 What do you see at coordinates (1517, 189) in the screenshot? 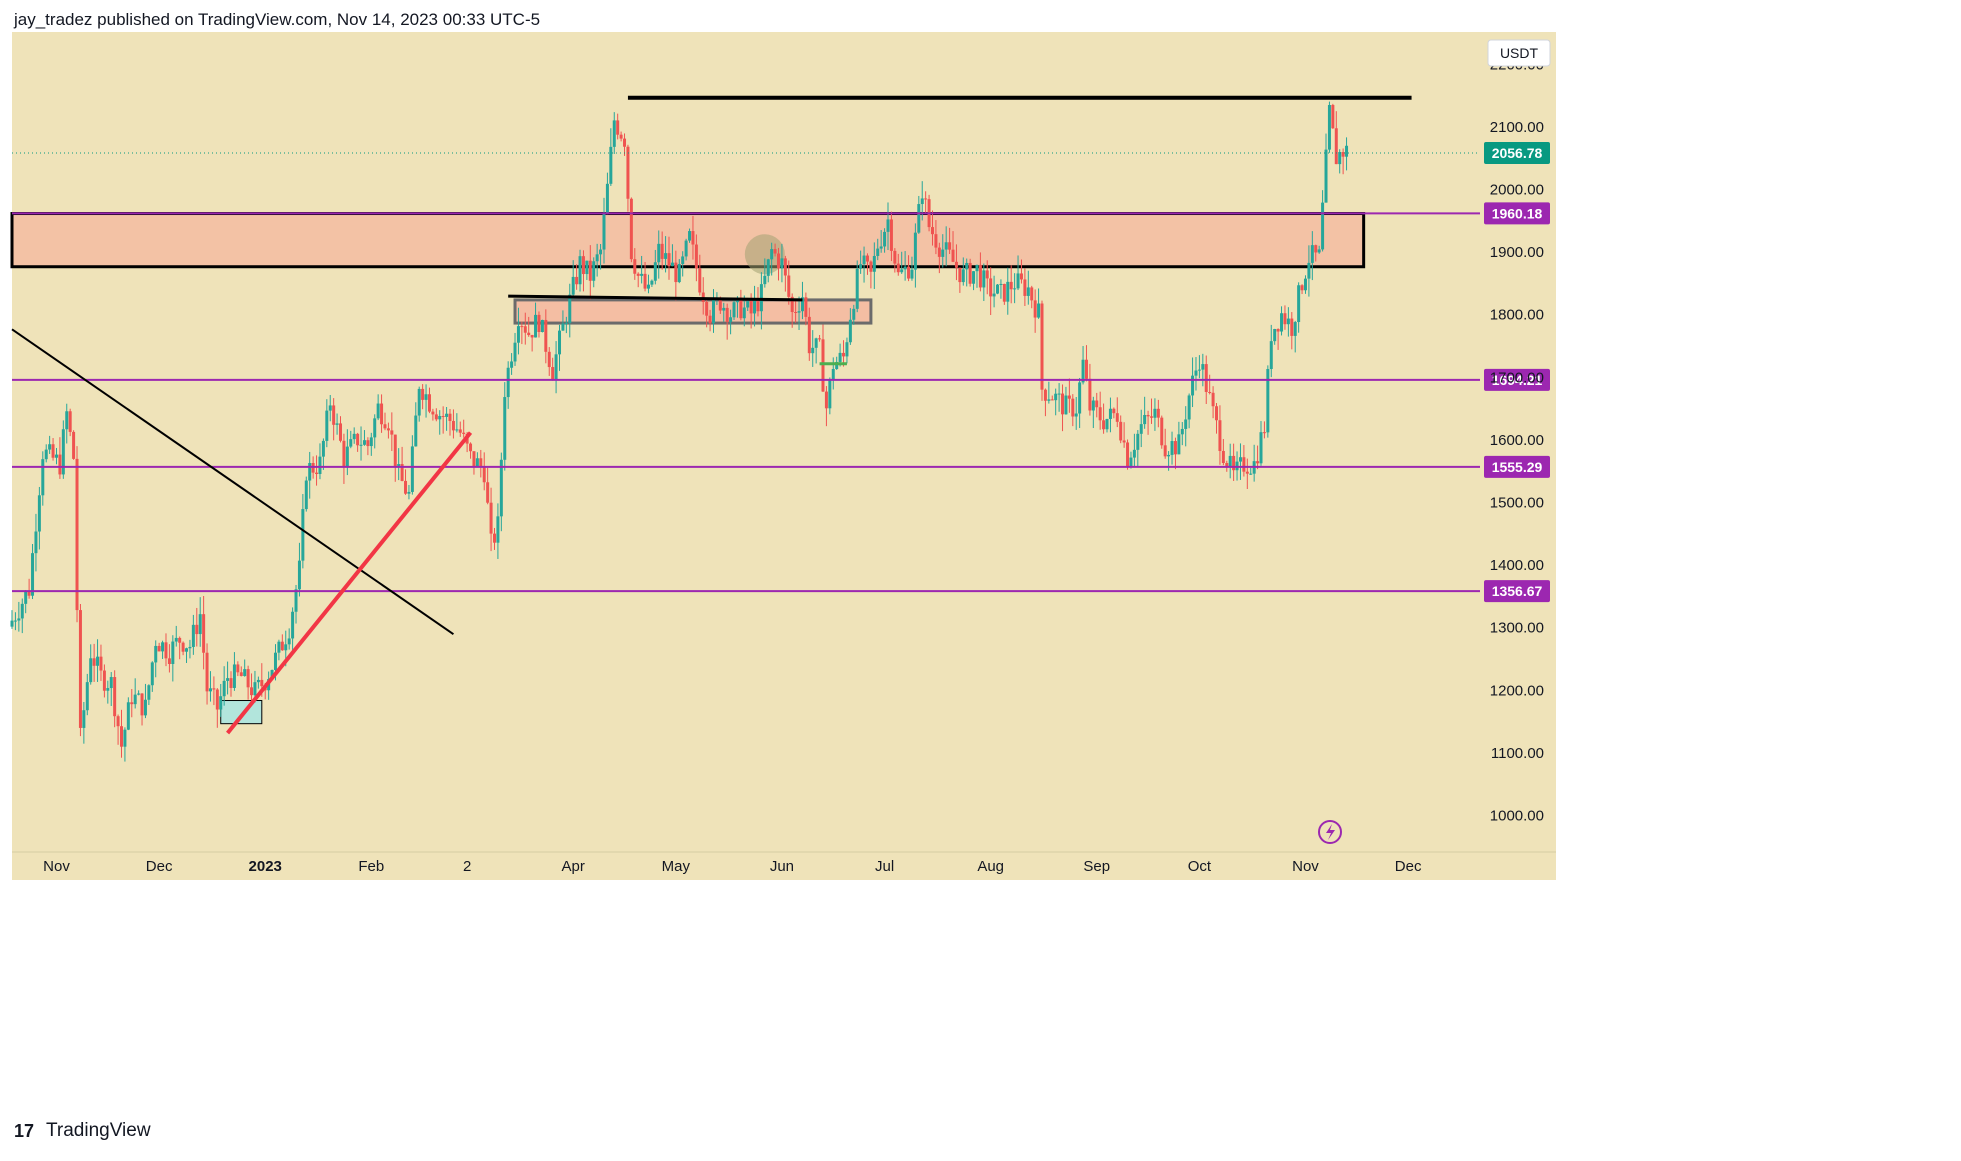
I see `y-tick-label: 2000.00` at bounding box center [1517, 189].